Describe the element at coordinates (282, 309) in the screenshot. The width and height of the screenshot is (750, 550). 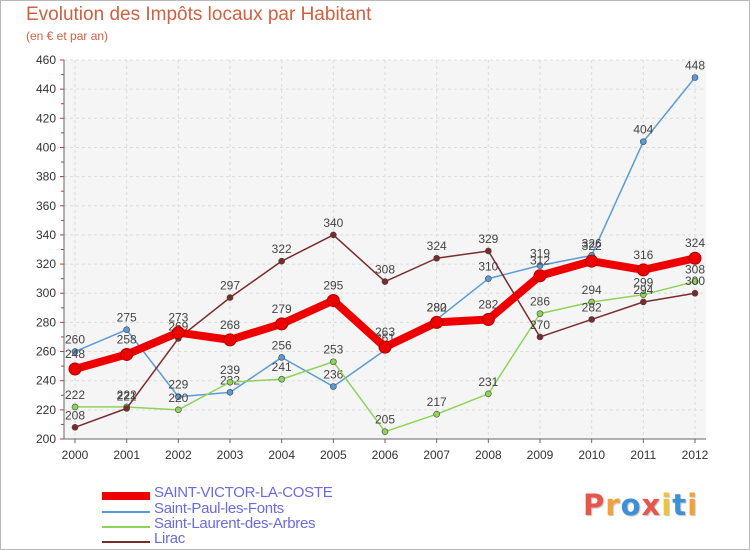
I see `data-label: 279` at that location.